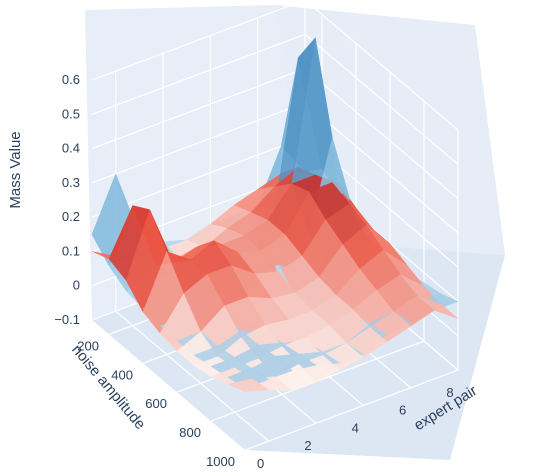 This screenshot has height=474, width=550. I want to click on z-tick-label: 0.4, so click(71, 148).